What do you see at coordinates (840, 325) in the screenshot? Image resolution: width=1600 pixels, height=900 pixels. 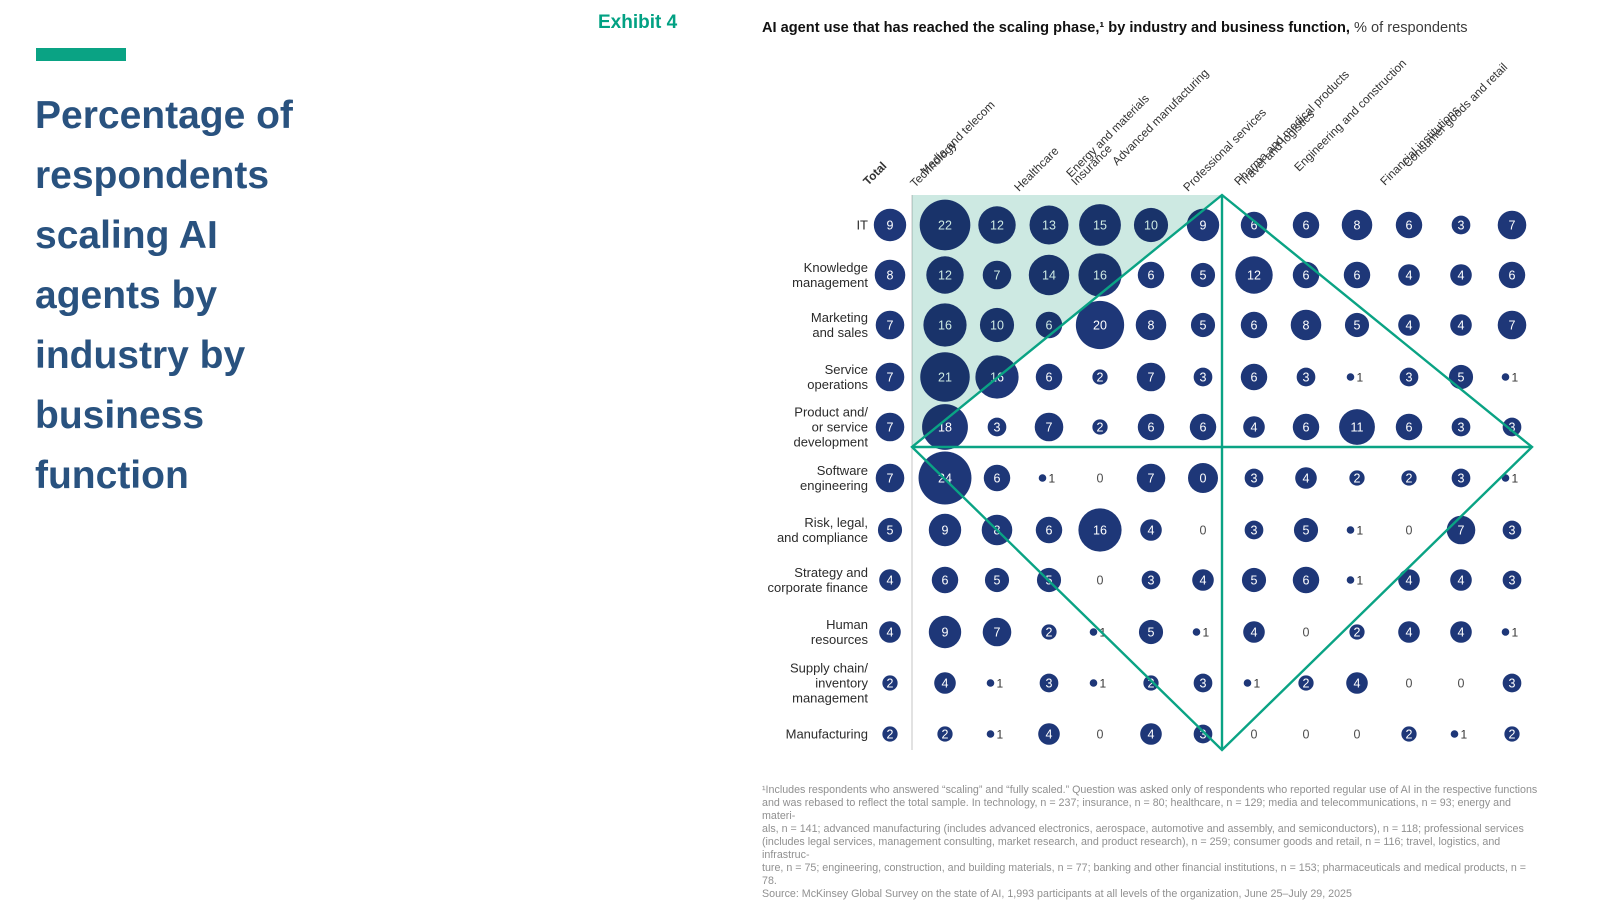 I see `row-label: Marketing and sales` at bounding box center [840, 325].